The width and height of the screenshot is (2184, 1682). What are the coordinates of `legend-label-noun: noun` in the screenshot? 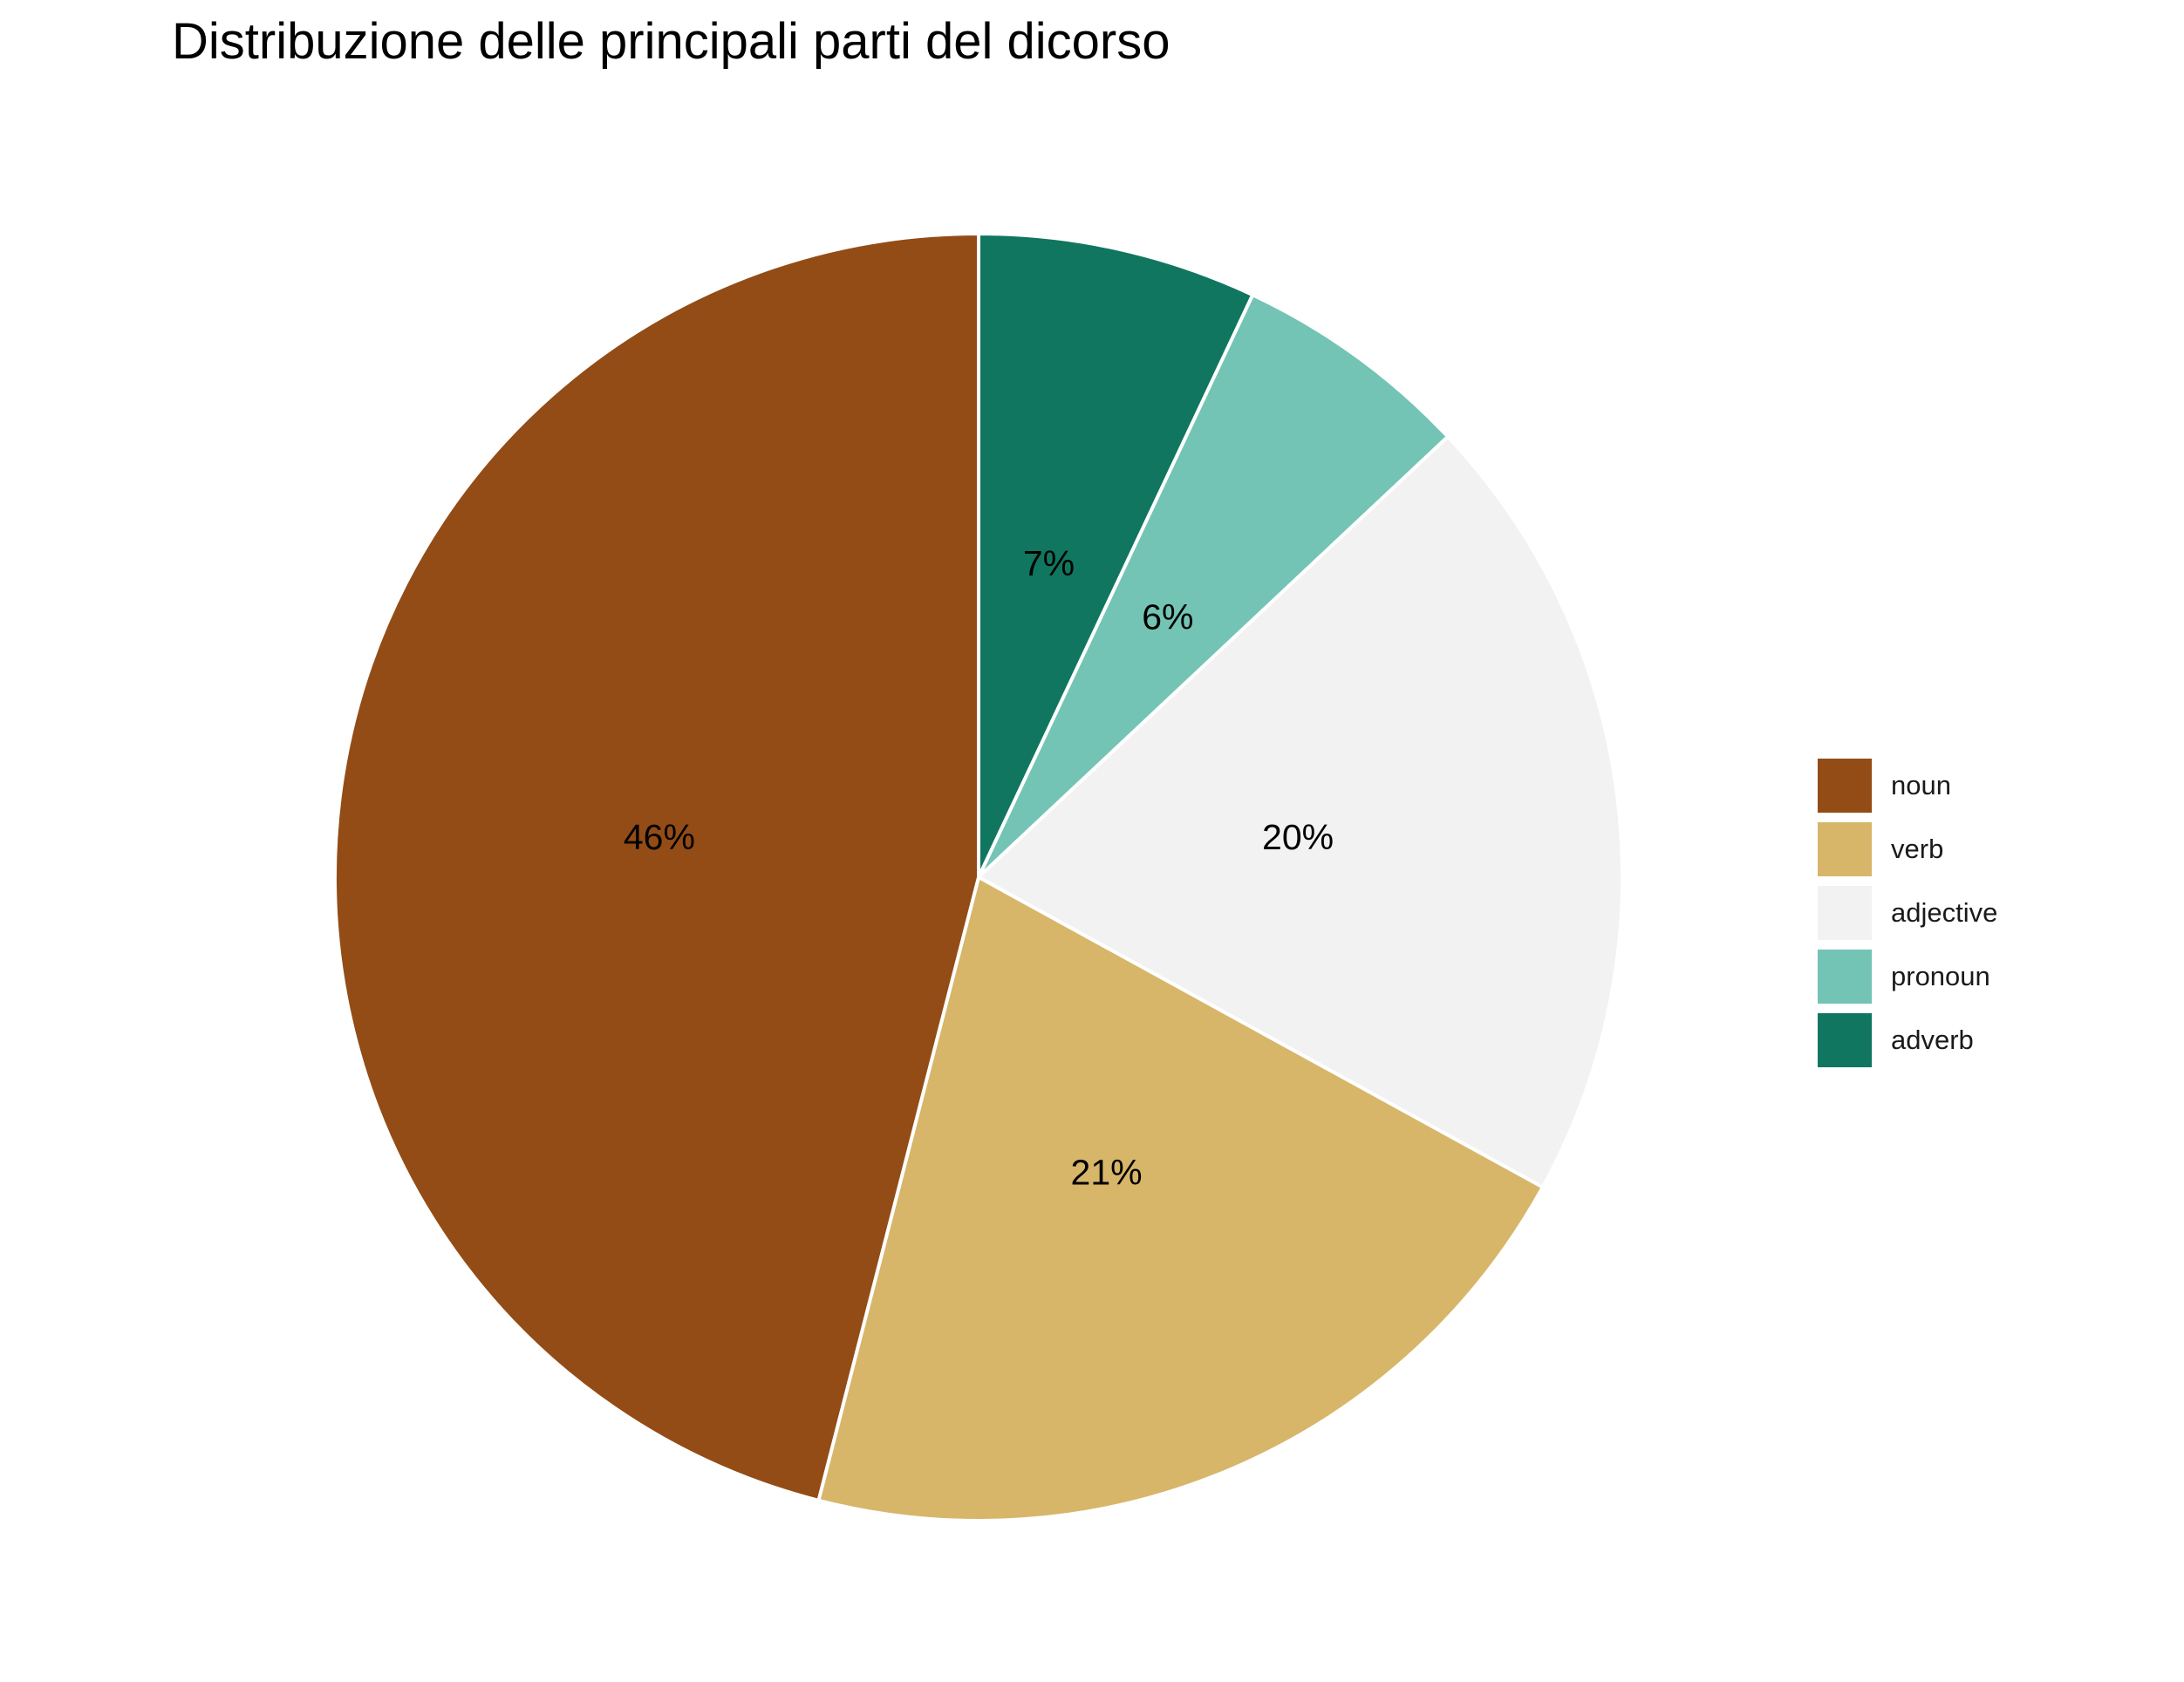 It's located at (1921, 784).